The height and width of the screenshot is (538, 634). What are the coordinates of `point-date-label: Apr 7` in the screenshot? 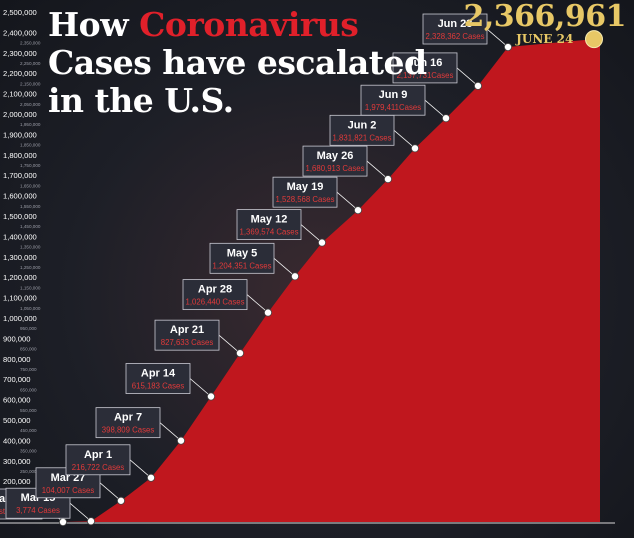 It's located at (128, 418).